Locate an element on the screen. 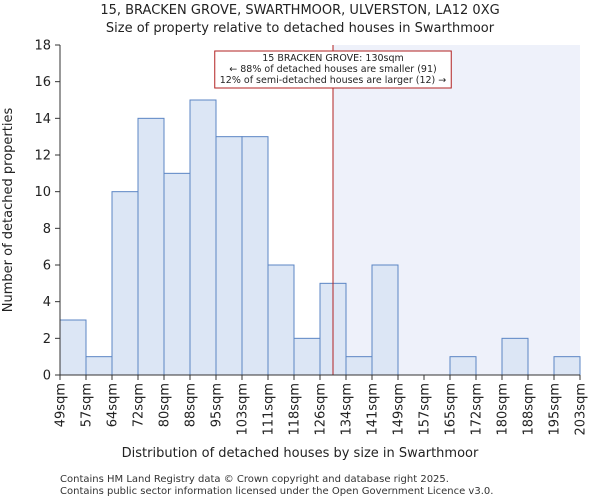 This screenshot has width=600, height=500. y-axis-label: Number of detached properties is located at coordinates (8, 210).